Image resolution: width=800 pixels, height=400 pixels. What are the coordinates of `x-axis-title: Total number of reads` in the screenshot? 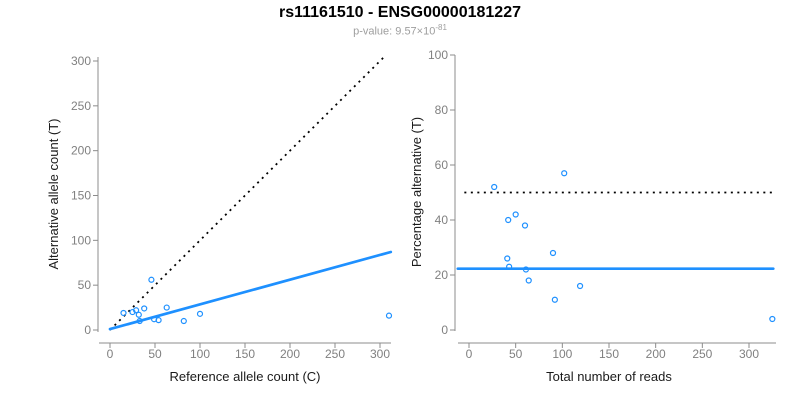 It's located at (609, 376).